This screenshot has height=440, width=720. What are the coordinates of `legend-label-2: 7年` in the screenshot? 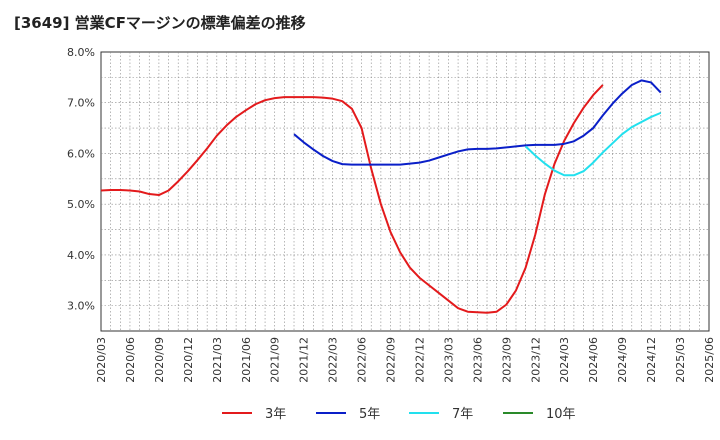 It's located at (462, 414).